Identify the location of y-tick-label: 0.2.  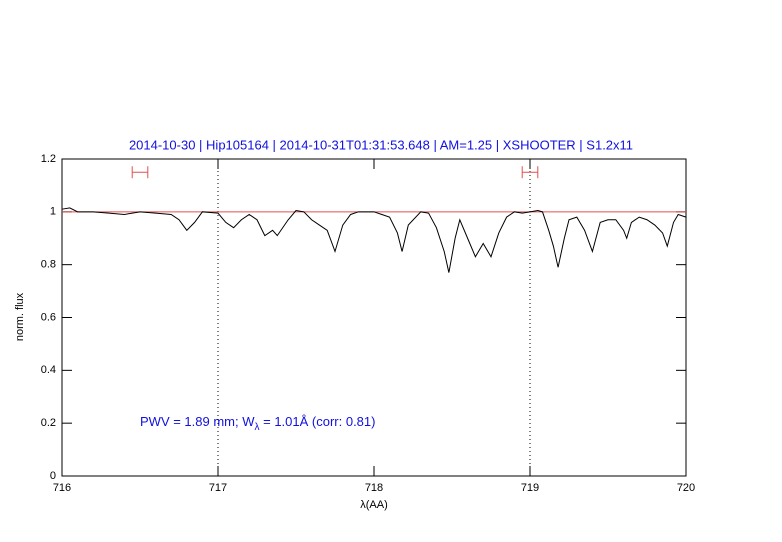
(48, 423).